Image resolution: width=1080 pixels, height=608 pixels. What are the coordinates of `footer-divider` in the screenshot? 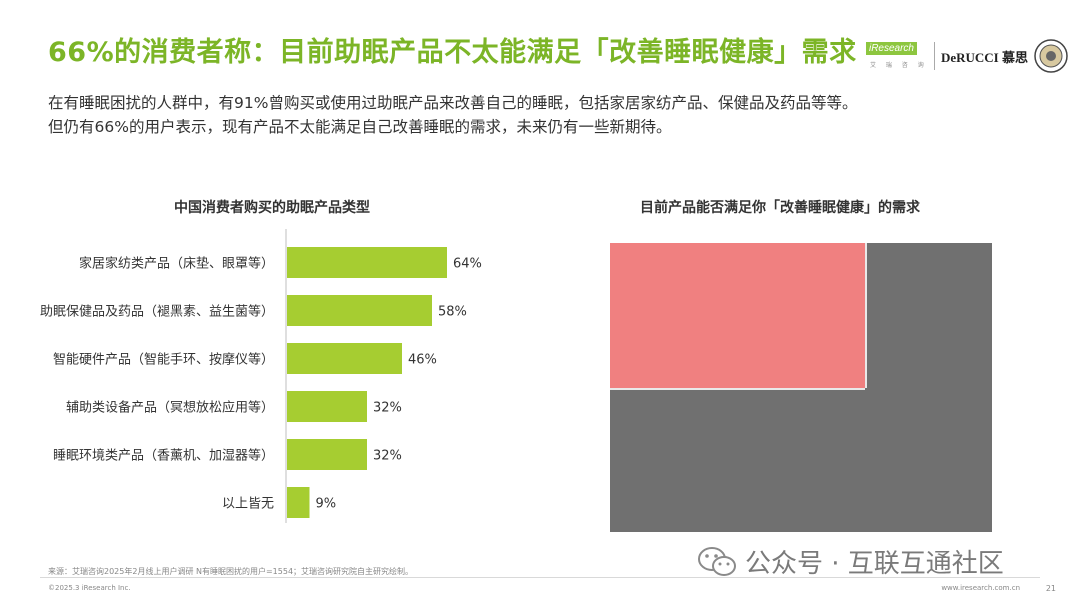 It's located at (540, 577).